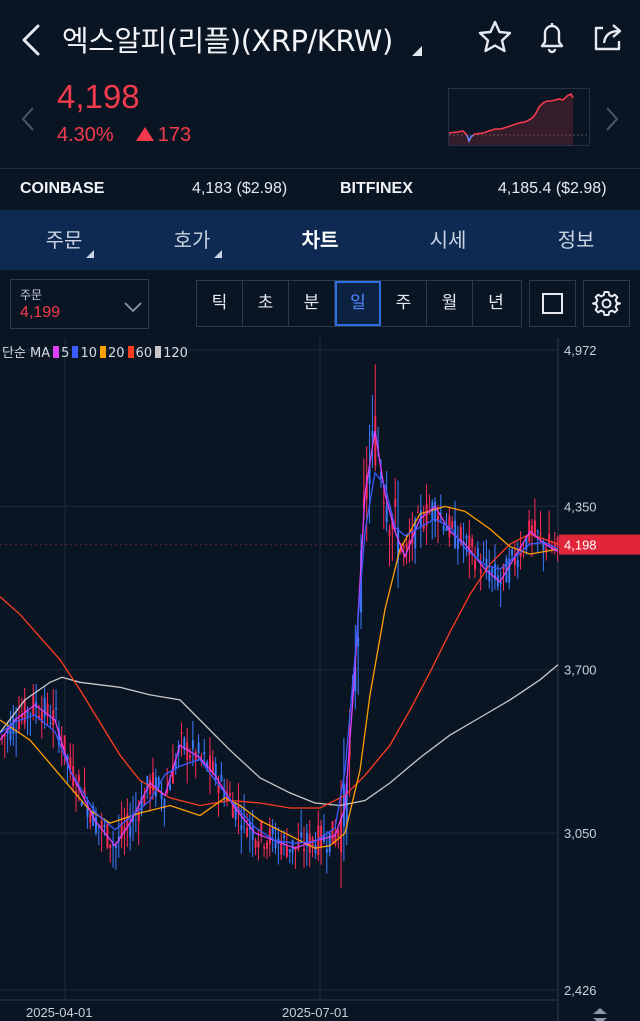  Describe the element at coordinates (417, 51) in the screenshot. I see `title-dropdown-caret-icon` at that location.